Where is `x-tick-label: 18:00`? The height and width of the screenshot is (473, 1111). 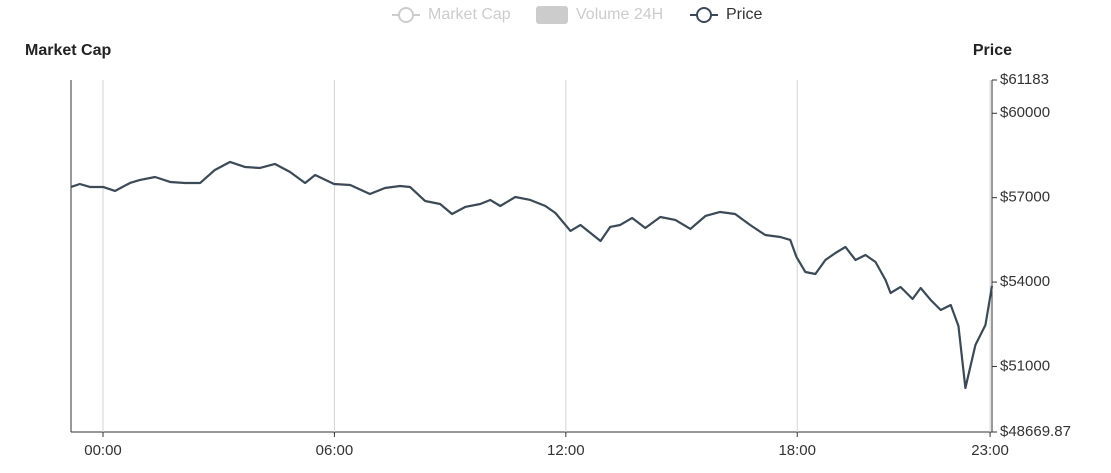 x-tick-label: 18:00 is located at coordinates (797, 450).